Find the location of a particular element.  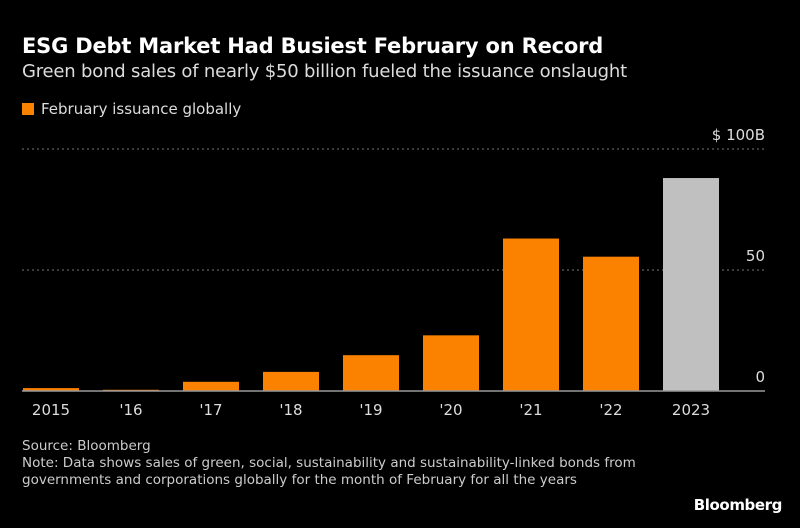

legend: February issuance globally is located at coordinates (131, 109).